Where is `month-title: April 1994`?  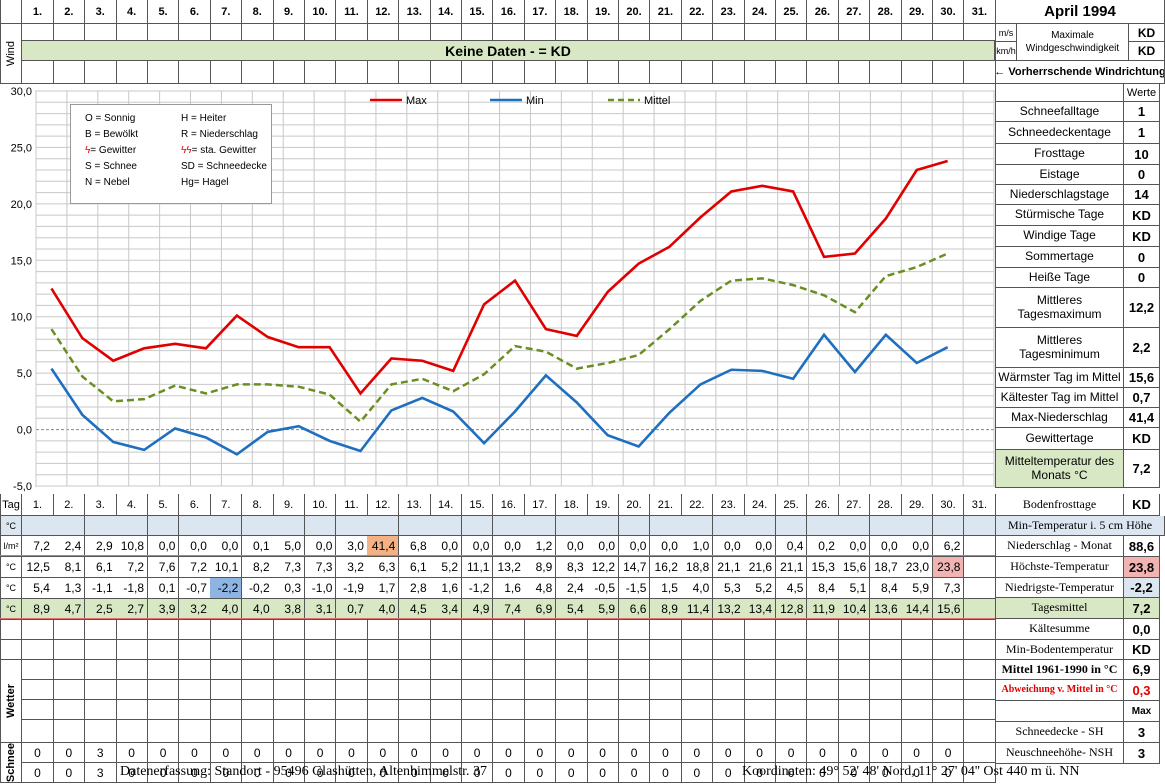 month-title: April 1994 is located at coordinates (1080, 12).